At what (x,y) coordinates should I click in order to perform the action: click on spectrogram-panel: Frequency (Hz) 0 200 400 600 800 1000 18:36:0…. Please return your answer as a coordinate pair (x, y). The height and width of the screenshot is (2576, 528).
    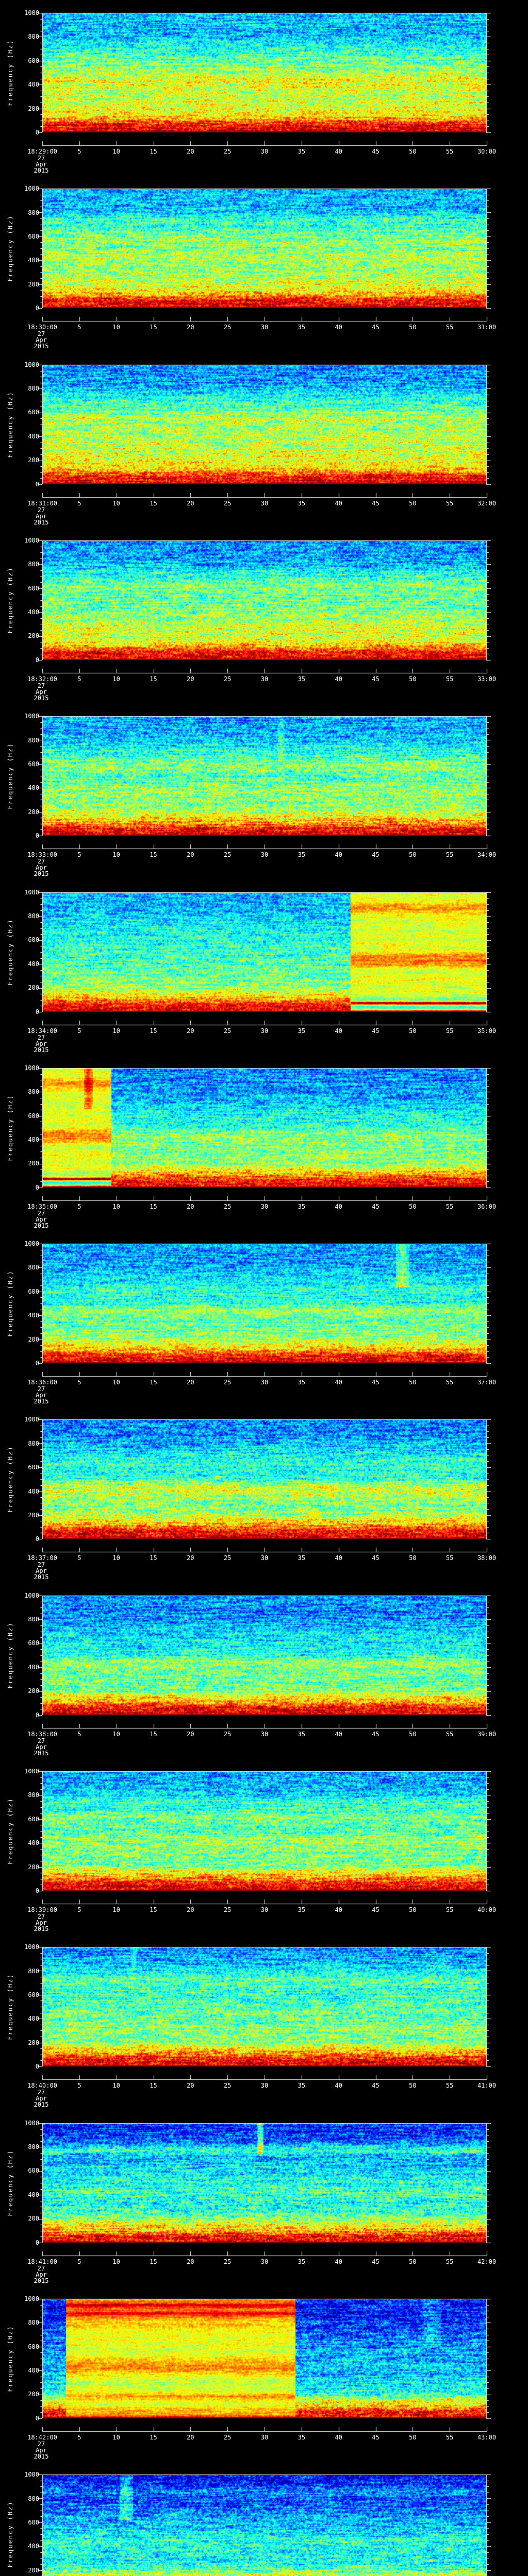
    Looking at the image, I should click on (264, 1319).